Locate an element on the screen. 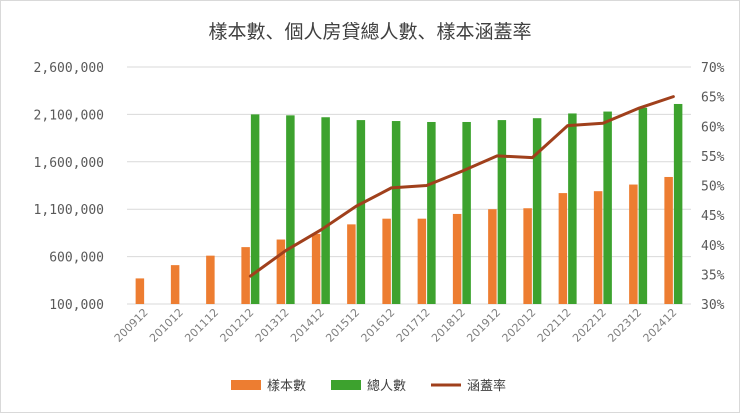 The height and width of the screenshot is (416, 740). right-axis-ticks: 30% 35% 40% 45% 50% 55% 60% 65% 70% is located at coordinates (713, 187).